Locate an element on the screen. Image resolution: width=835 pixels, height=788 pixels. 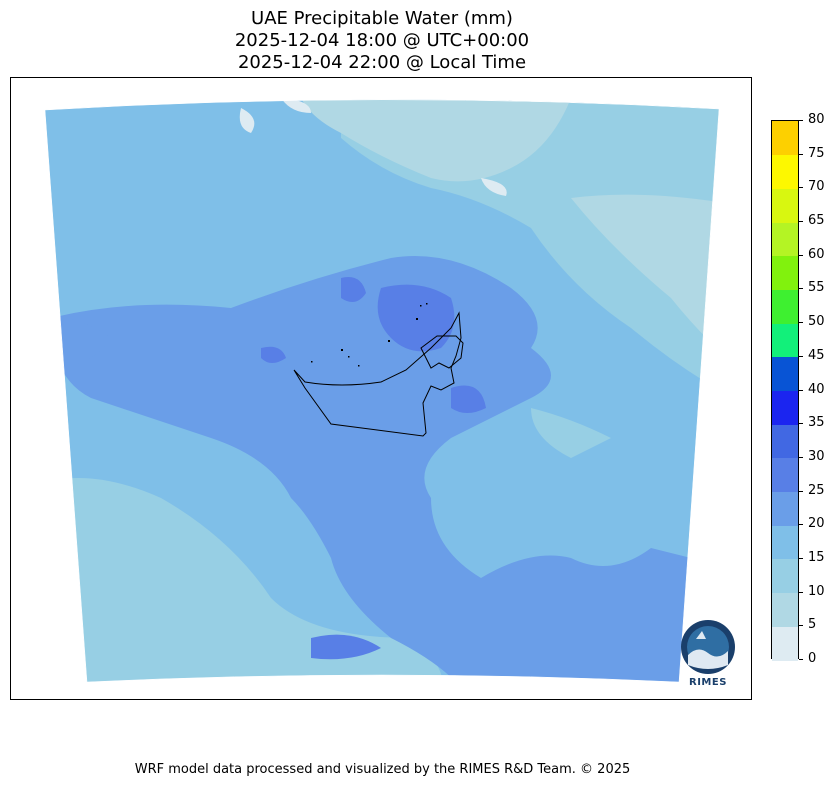
field-10-15-east is located at coordinates (571, 433).